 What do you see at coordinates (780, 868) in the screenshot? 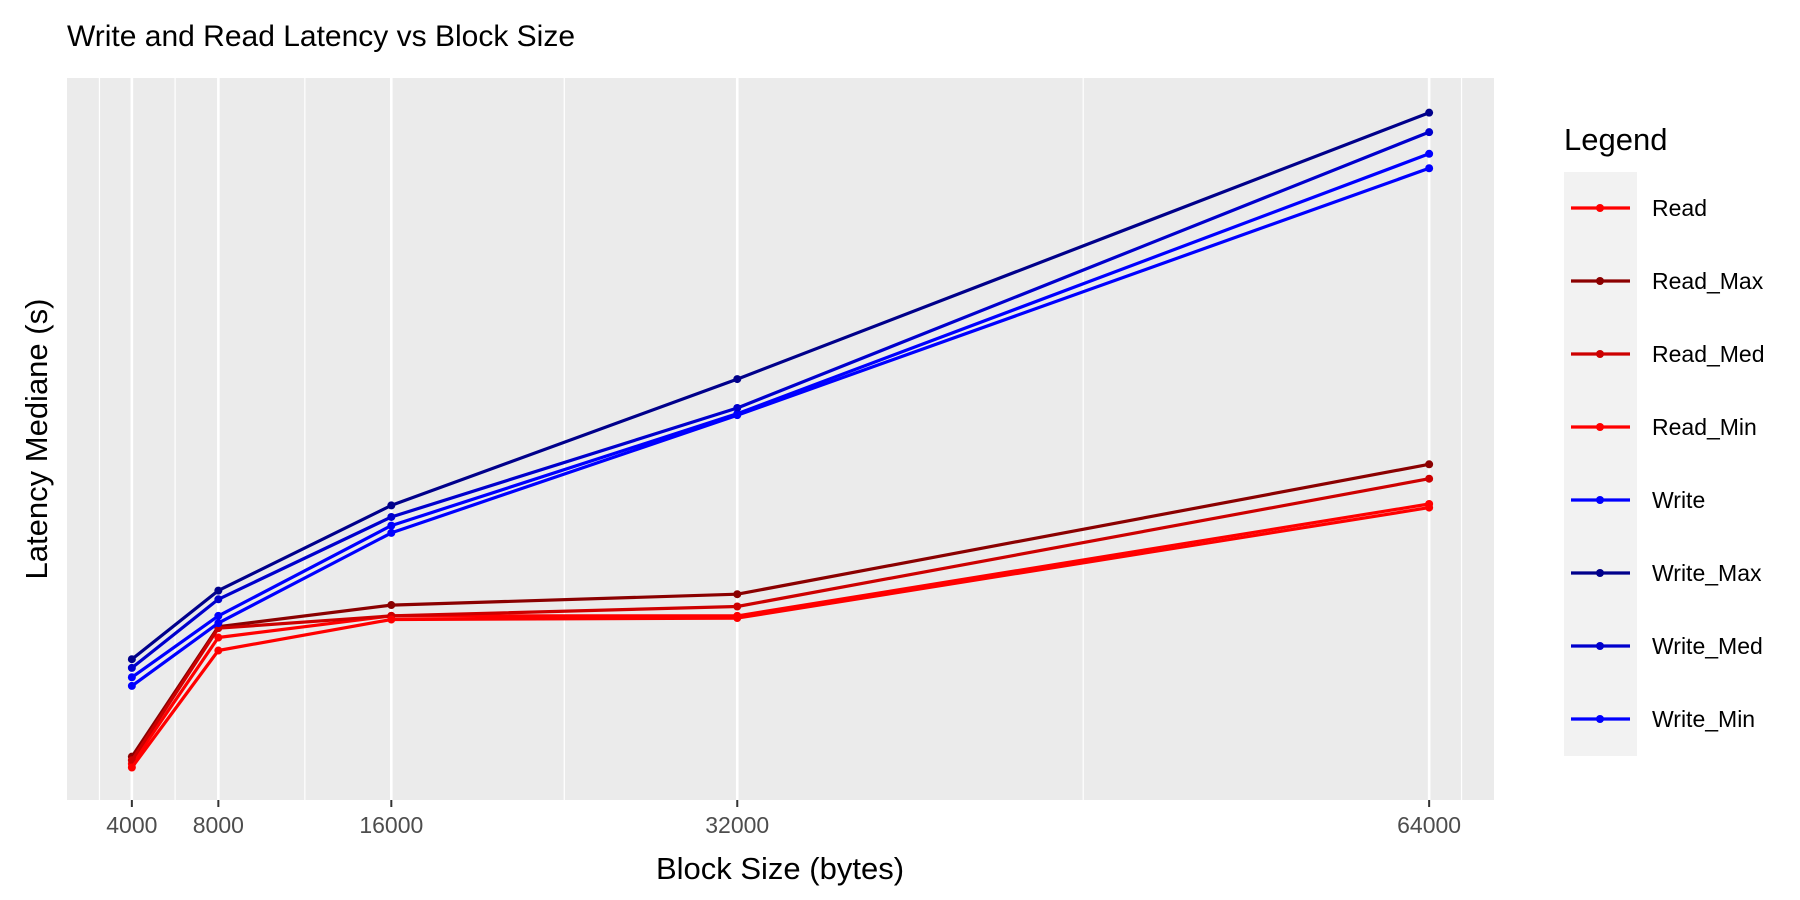
I see `x-axis-title: Block Size (bytes)` at bounding box center [780, 868].